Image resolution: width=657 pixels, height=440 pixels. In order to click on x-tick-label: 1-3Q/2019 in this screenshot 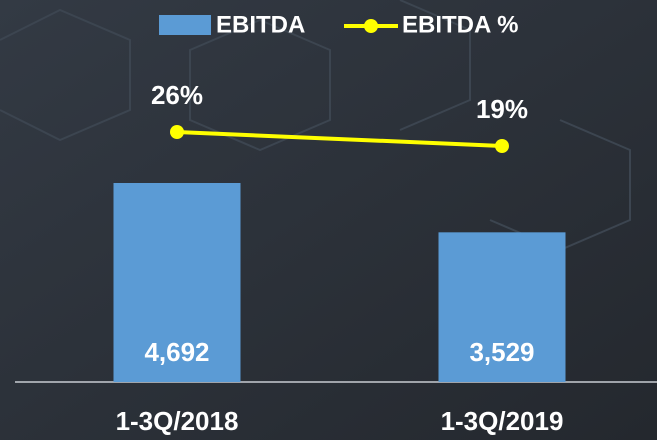, I will do `click(502, 421)`.